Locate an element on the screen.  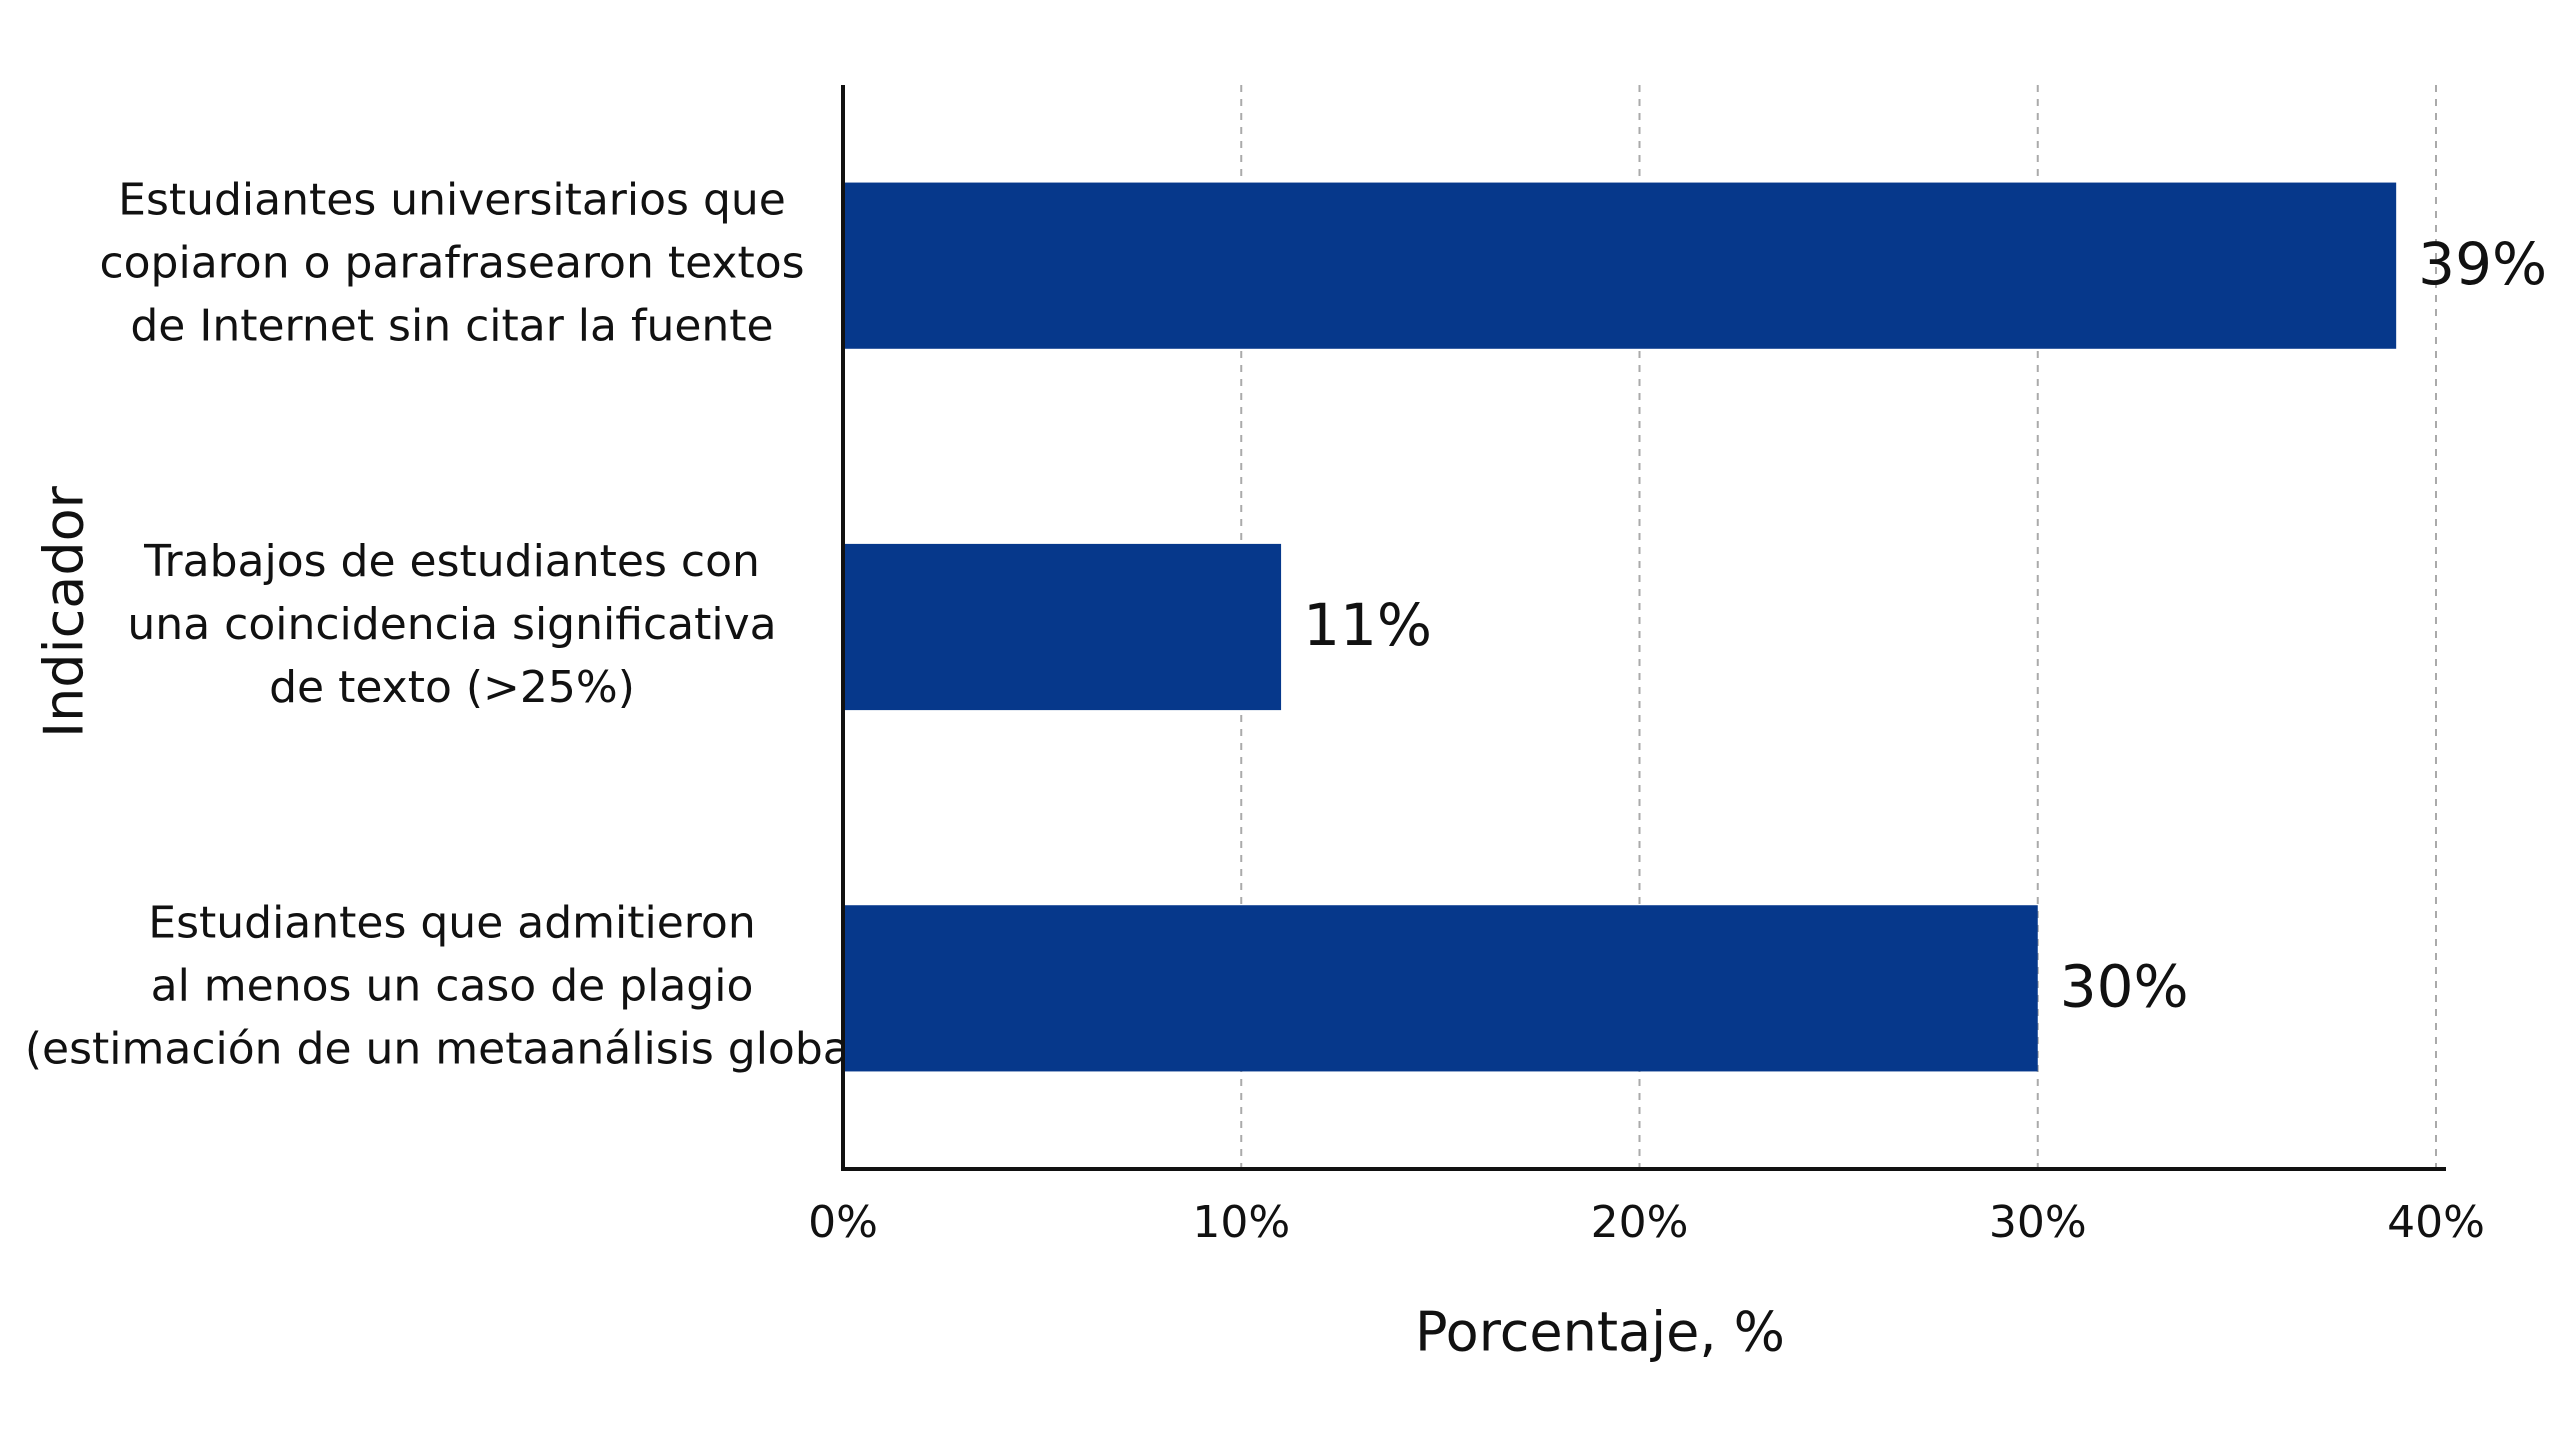
value-label: 30% is located at coordinates (2124, 986).